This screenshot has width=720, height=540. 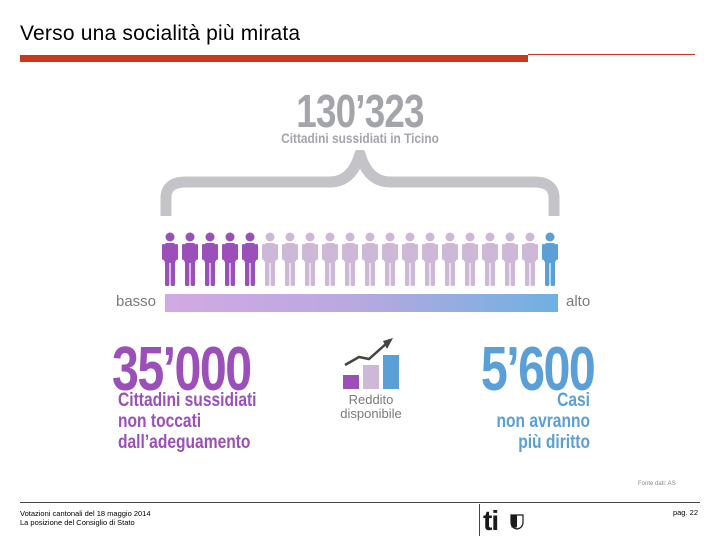 I want to click on footer-divider, so click(x=360, y=502).